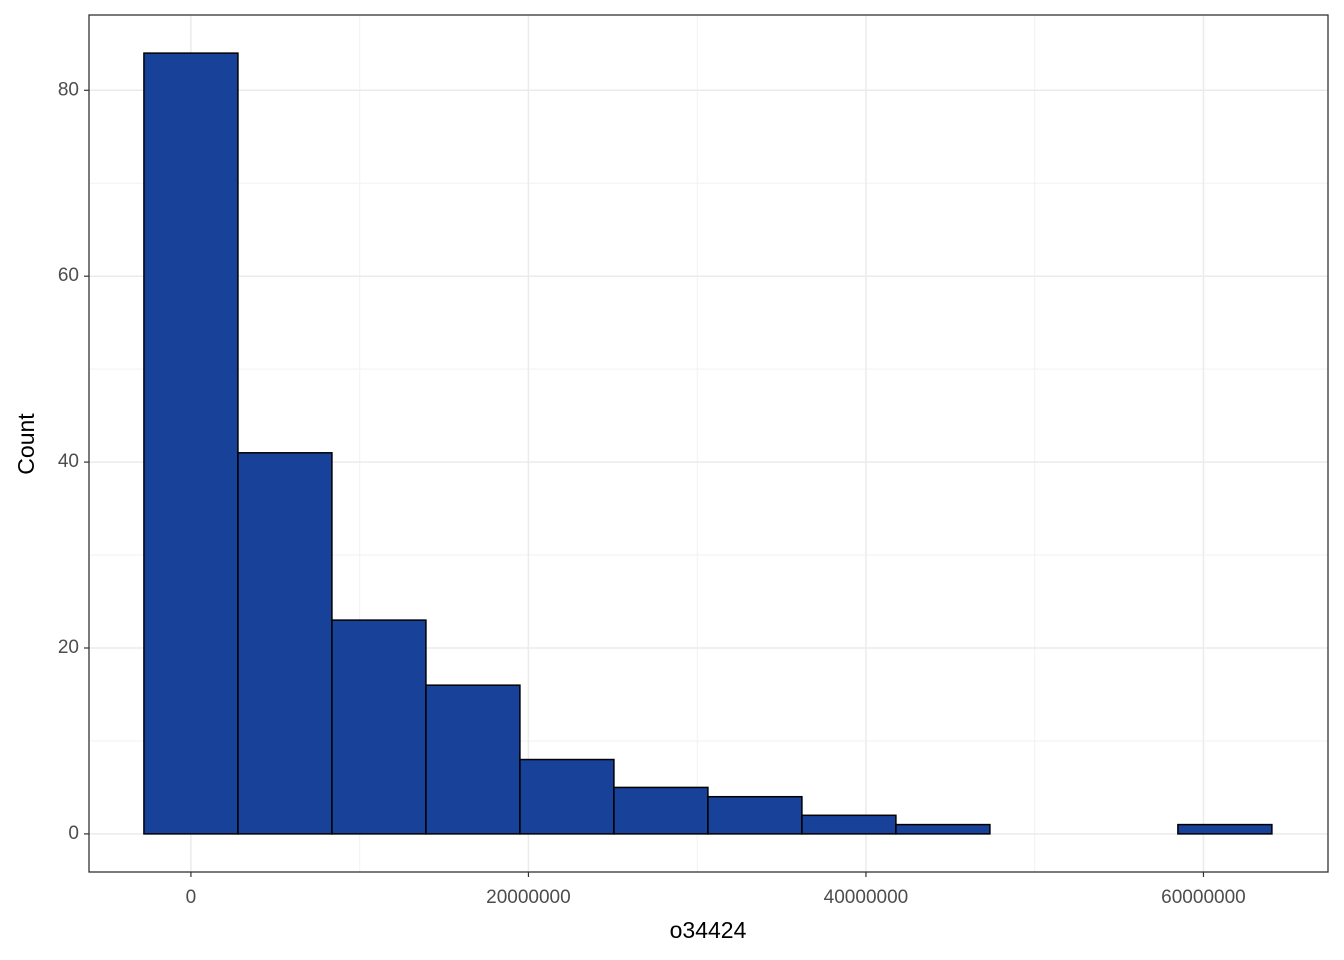  I want to click on y-tick-label: 0, so click(73, 833).